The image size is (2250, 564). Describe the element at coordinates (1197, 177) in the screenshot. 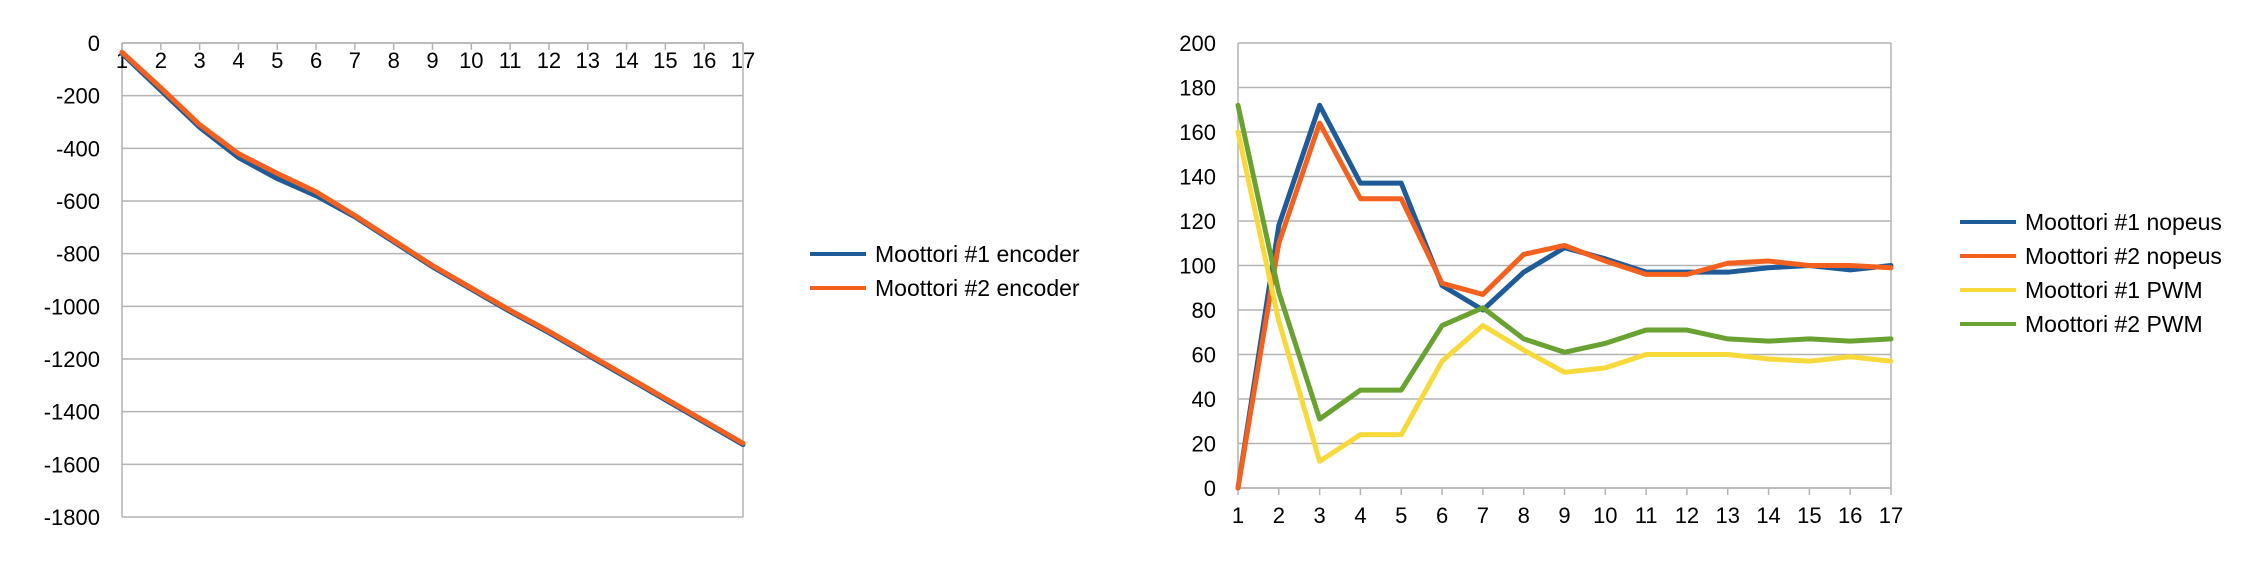

I see `y-tick-label: 140` at that location.